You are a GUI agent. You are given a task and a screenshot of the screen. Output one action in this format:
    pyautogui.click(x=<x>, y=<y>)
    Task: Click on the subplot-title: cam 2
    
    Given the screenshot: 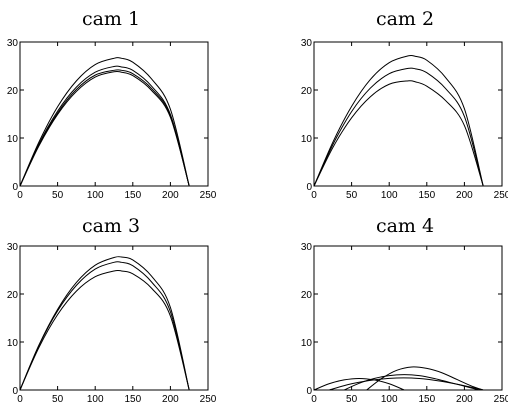 What is the action you would take?
    pyautogui.click(x=405, y=19)
    